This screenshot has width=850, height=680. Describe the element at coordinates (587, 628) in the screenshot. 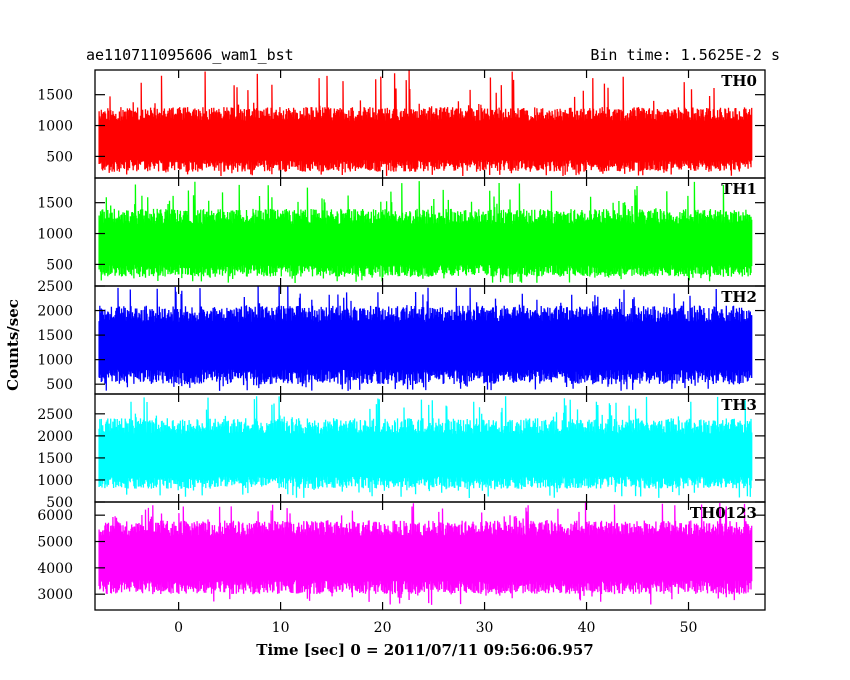

I see `x-tick-label: 40` at that location.